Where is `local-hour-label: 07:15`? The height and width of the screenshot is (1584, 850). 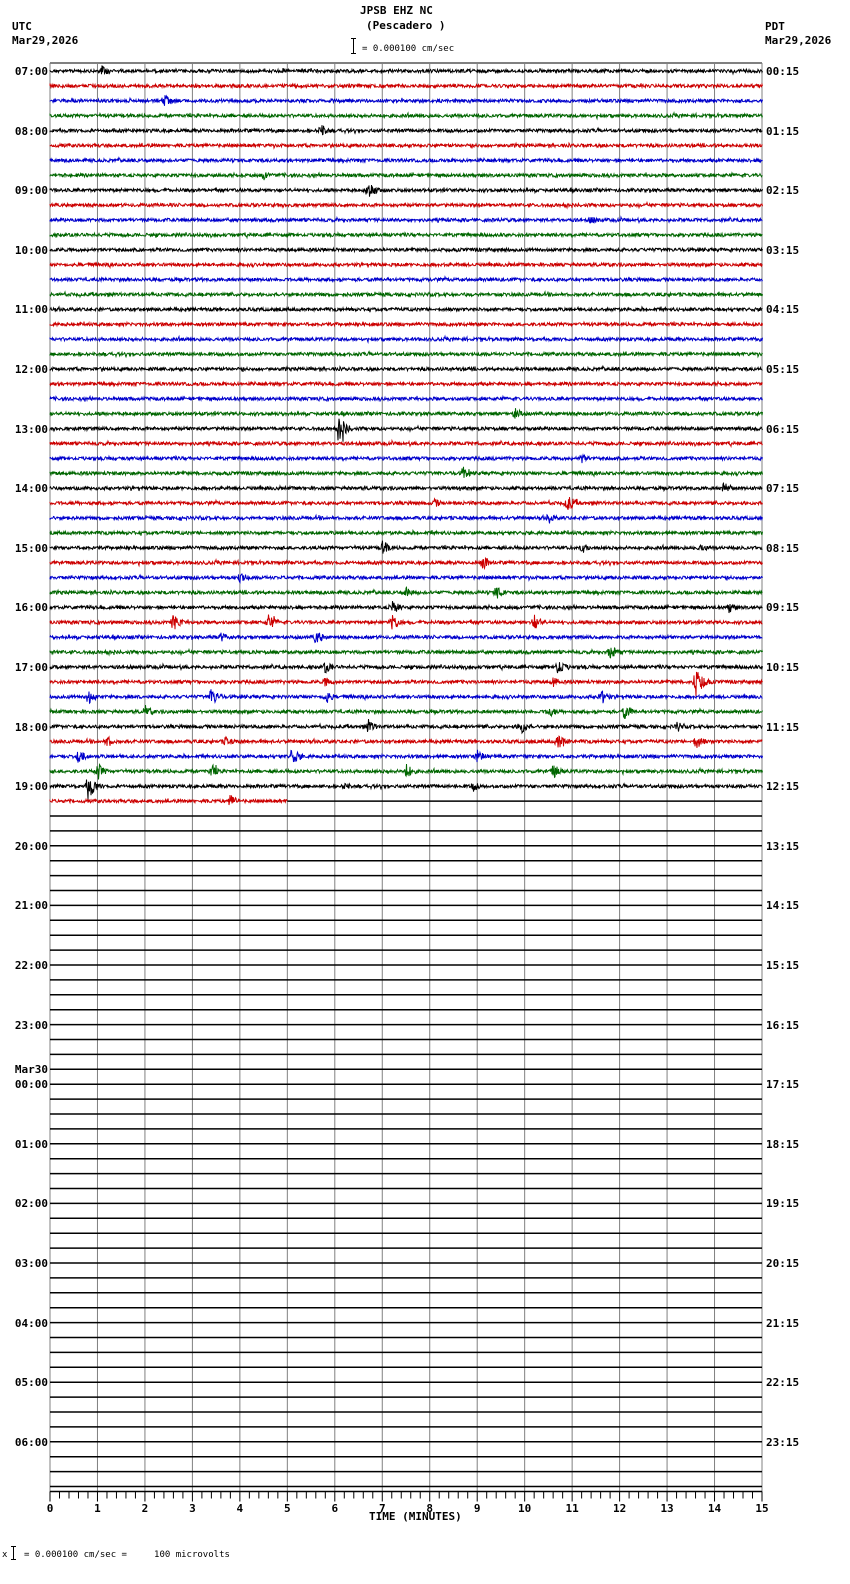 local-hour-label: 07:15 is located at coordinates (783, 489).